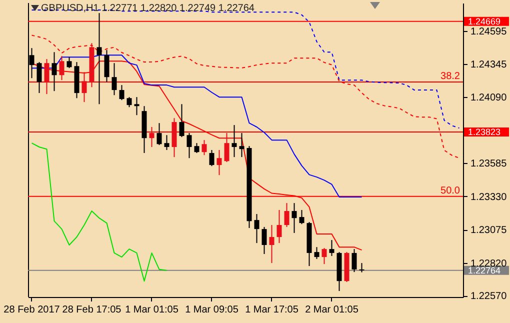  Describe the element at coordinates (272, 310) in the screenshot. I see `x-tick-label: 1 Mar 17:05` at that location.